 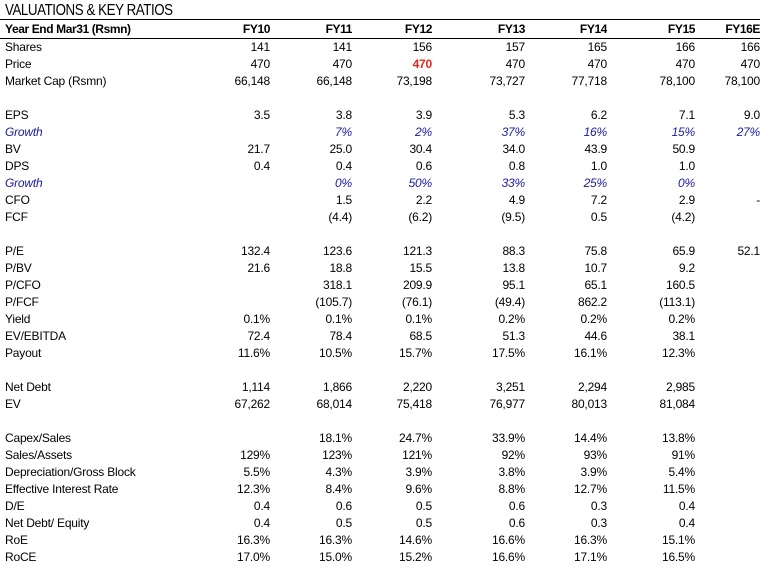 What do you see at coordinates (258, 336) in the screenshot?
I see `table-cell: 72.4` at bounding box center [258, 336].